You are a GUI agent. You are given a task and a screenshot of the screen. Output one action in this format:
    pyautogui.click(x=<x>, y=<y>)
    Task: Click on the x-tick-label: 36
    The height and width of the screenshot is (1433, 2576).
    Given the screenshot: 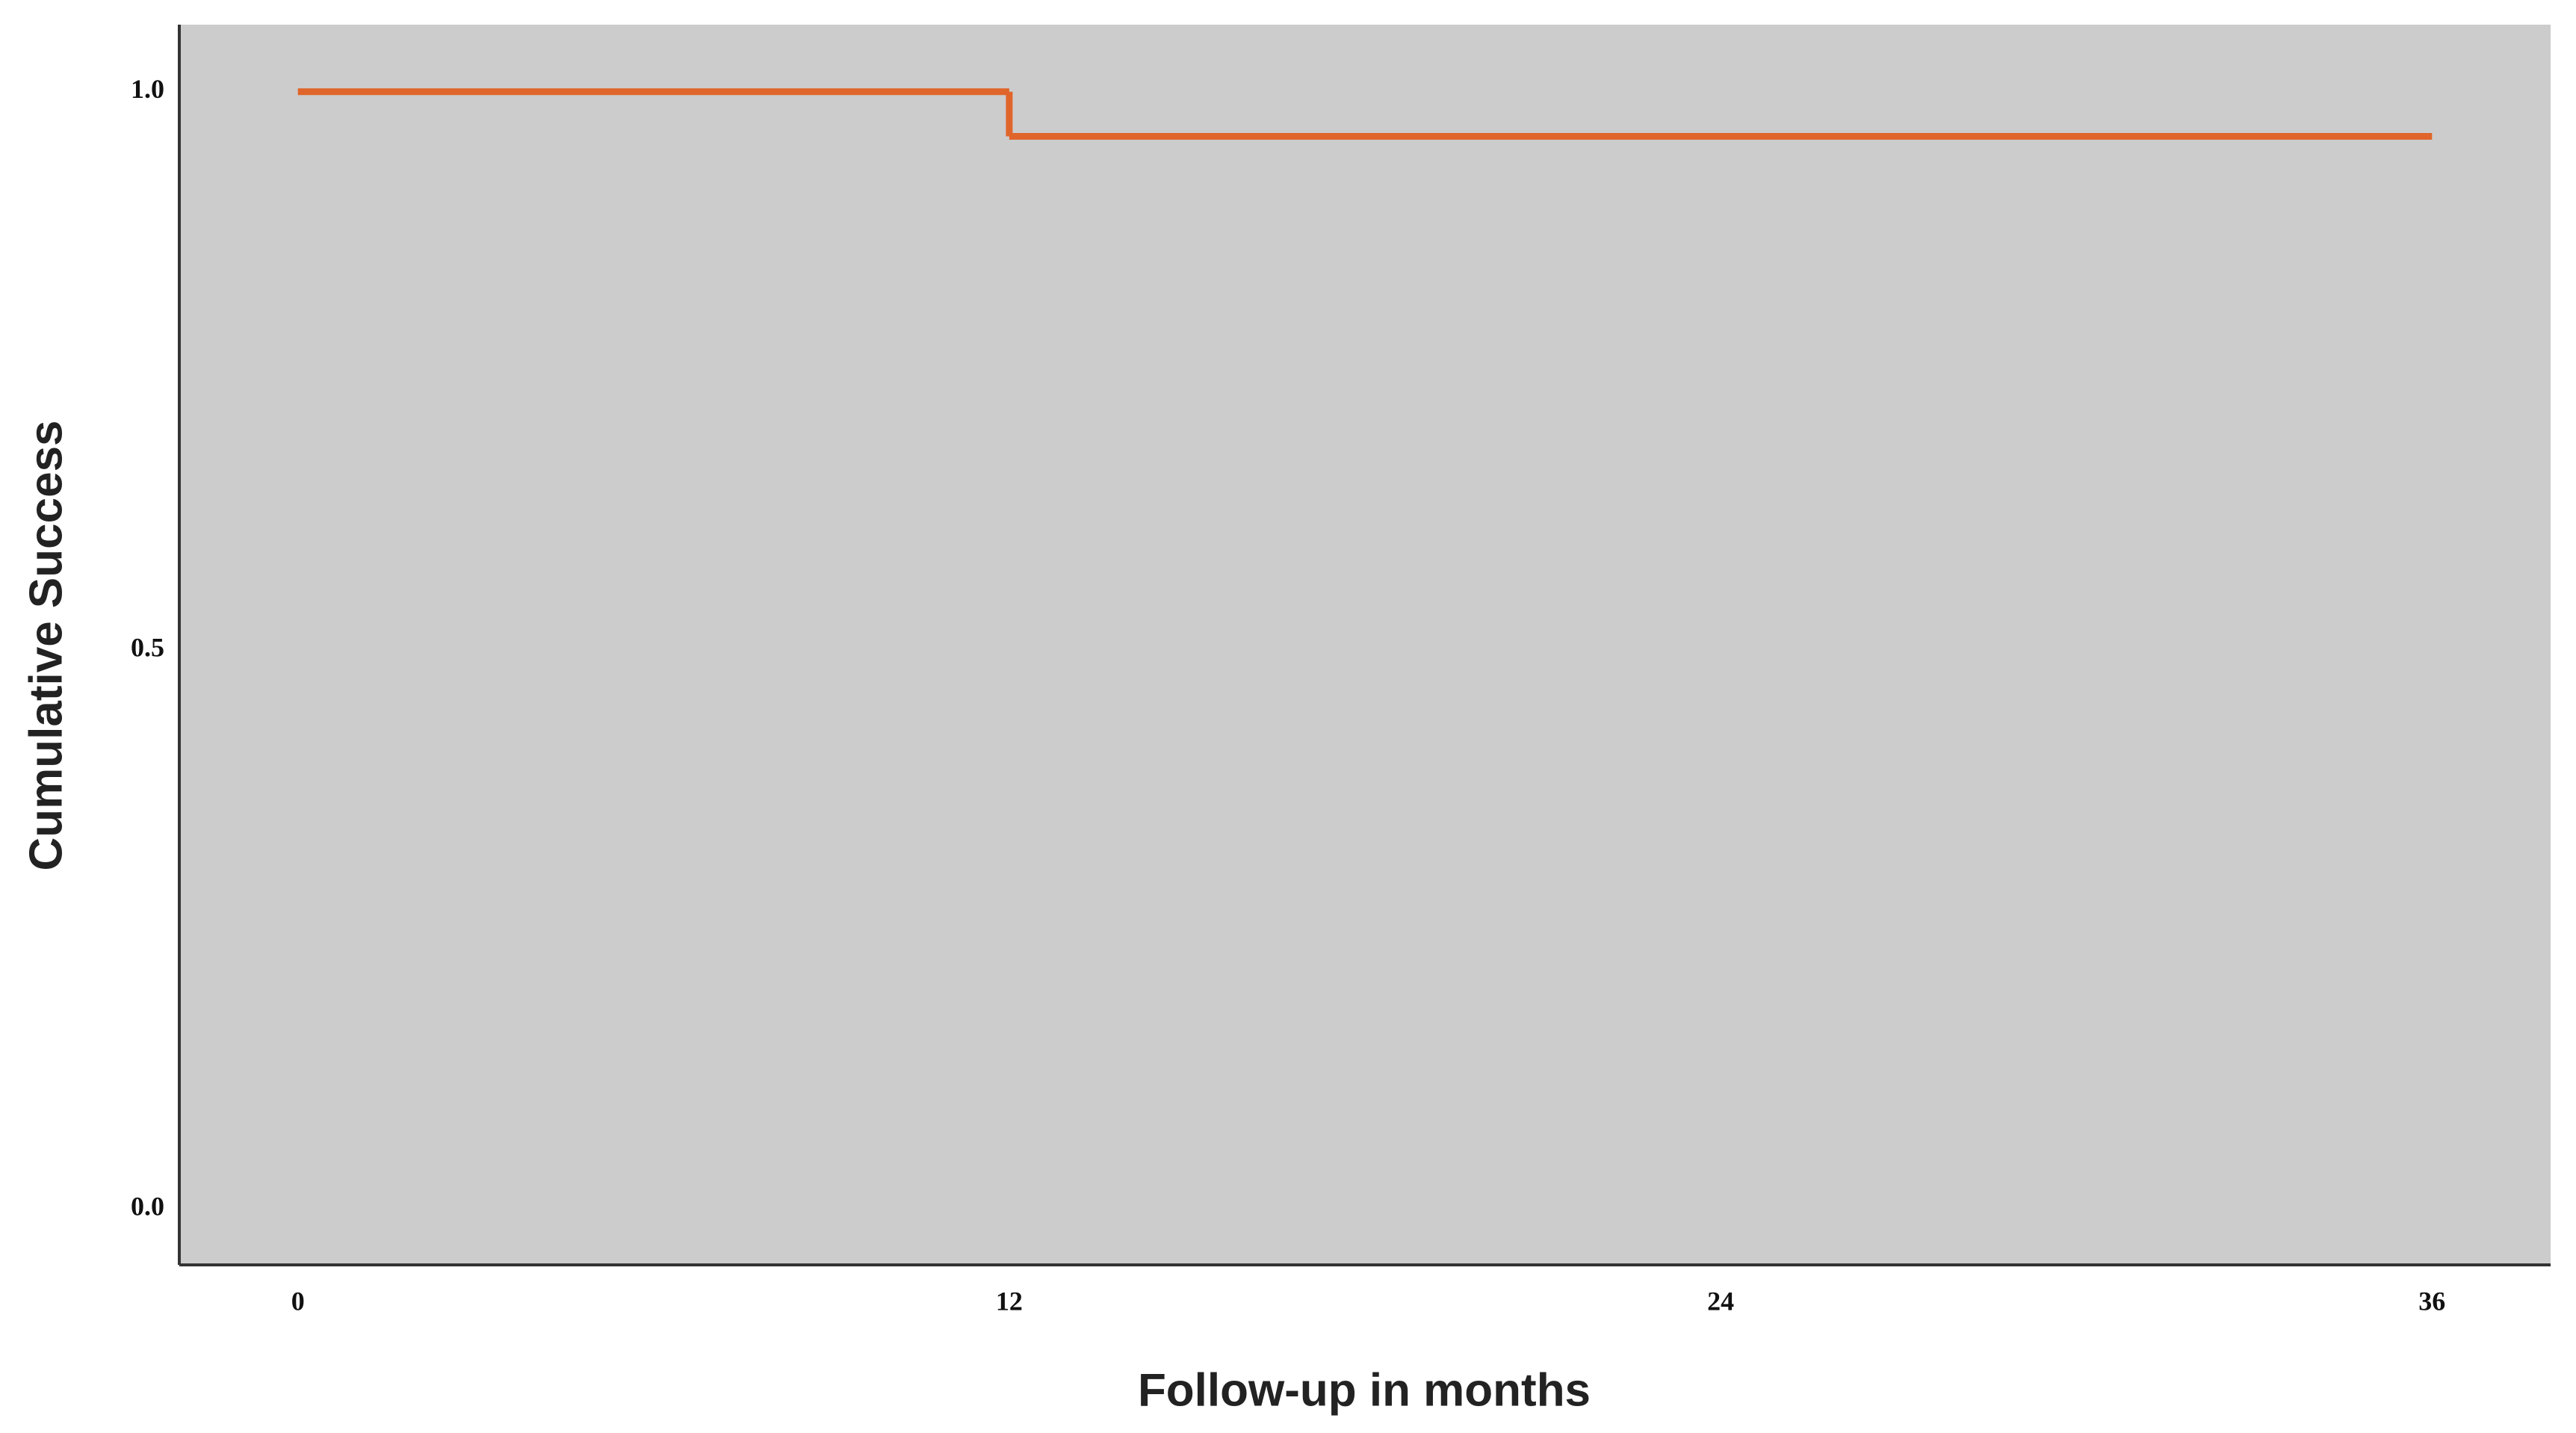 What is the action you would take?
    pyautogui.click(x=2431, y=1301)
    